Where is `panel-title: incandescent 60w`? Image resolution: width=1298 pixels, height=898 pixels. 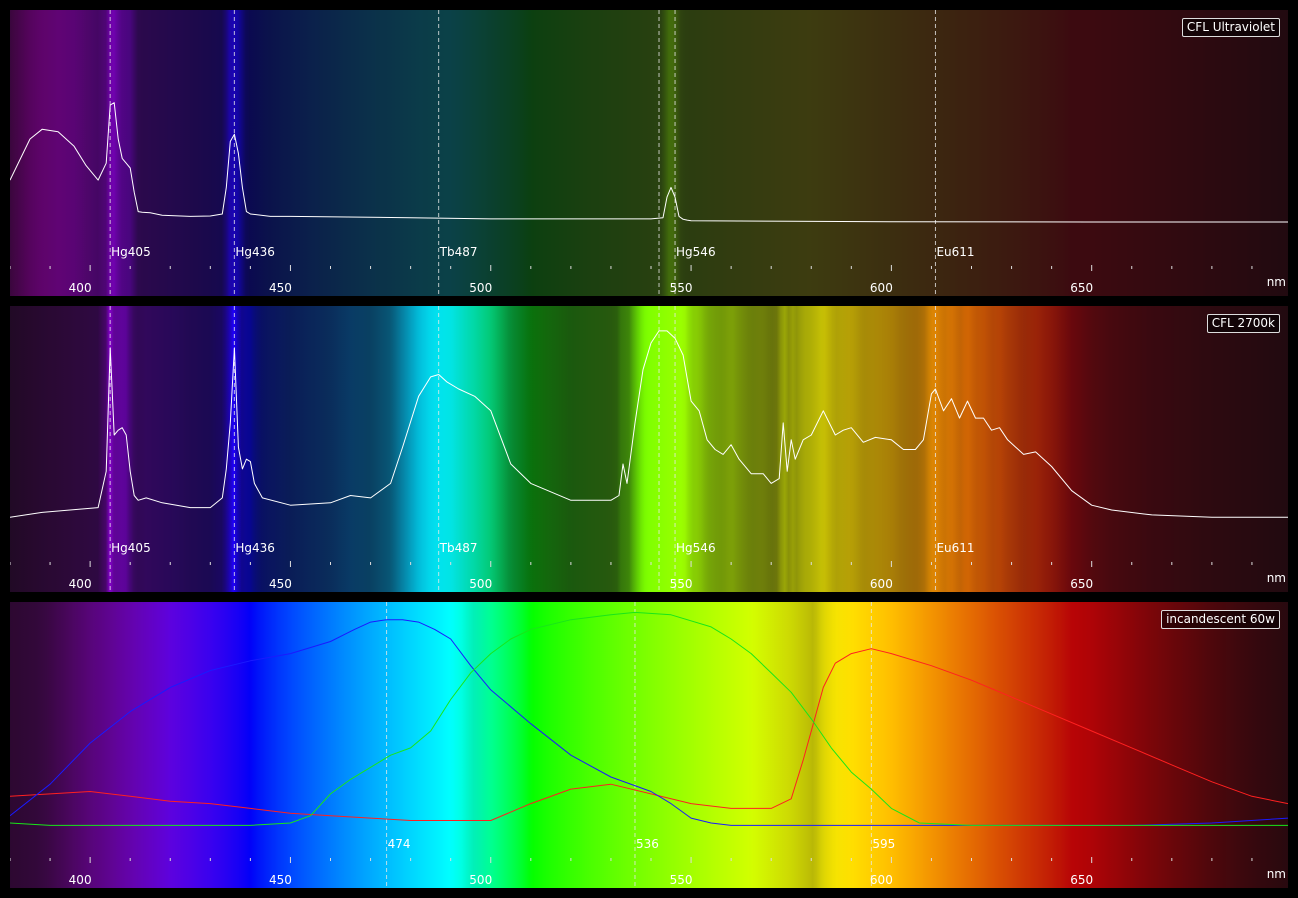 panel-title: incandescent 60w is located at coordinates (1220, 619).